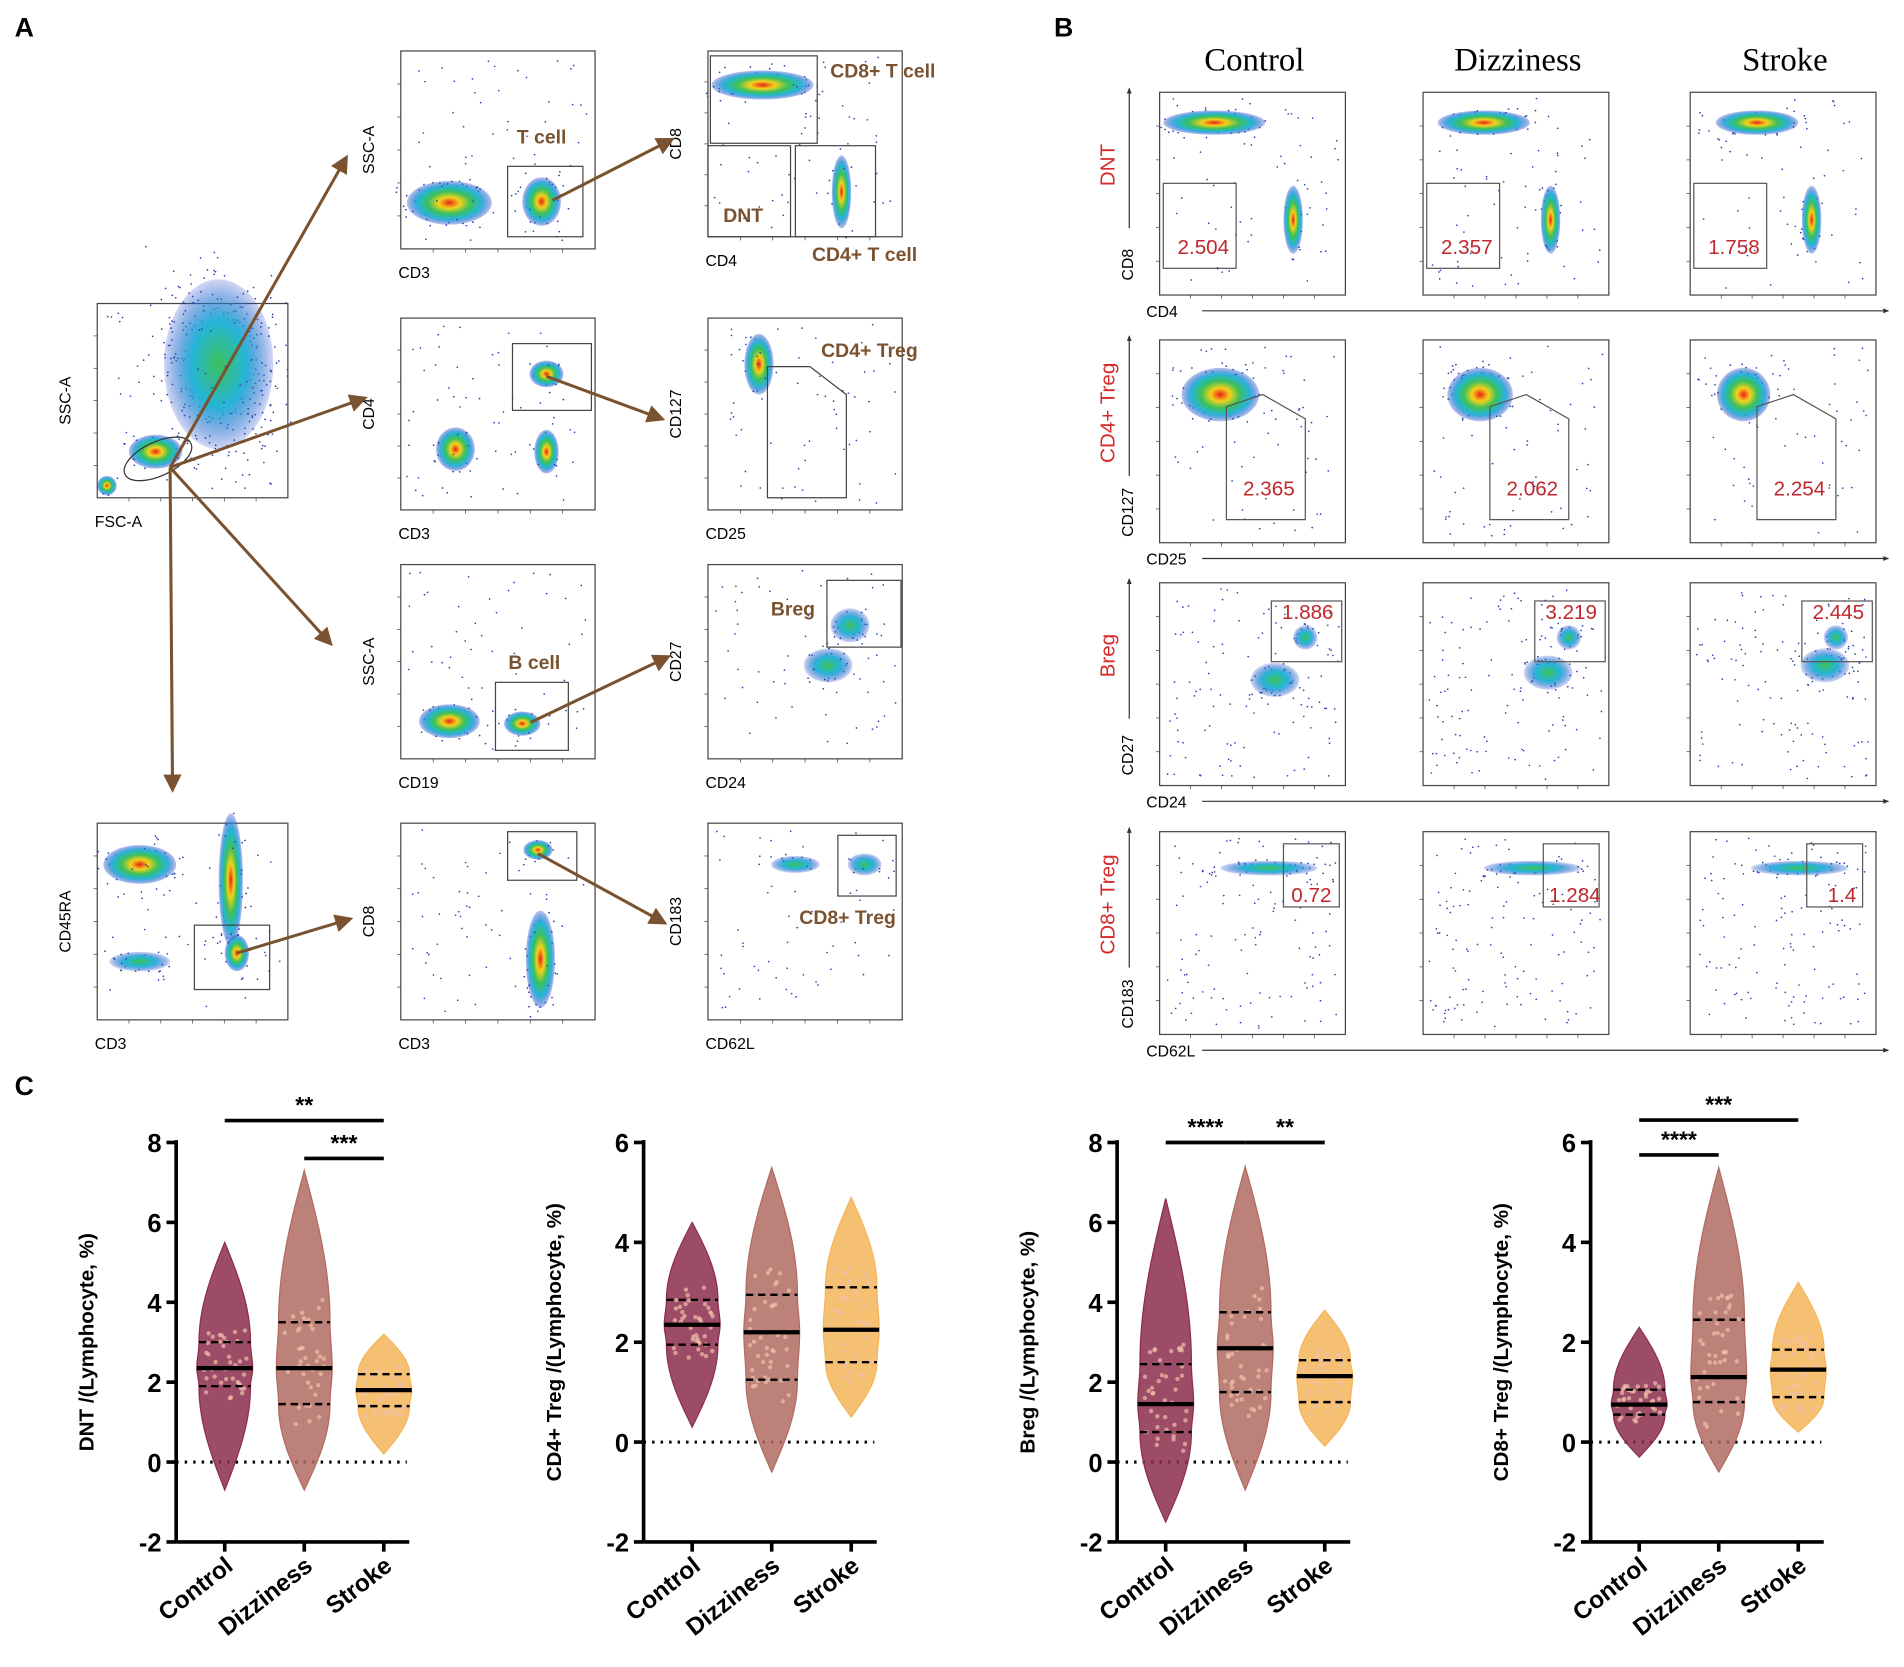 Image resolution: width=1904 pixels, height=1667 pixels. Describe the element at coordinates (622, 1444) in the screenshot. I see `y-tick-label: 0` at that location.